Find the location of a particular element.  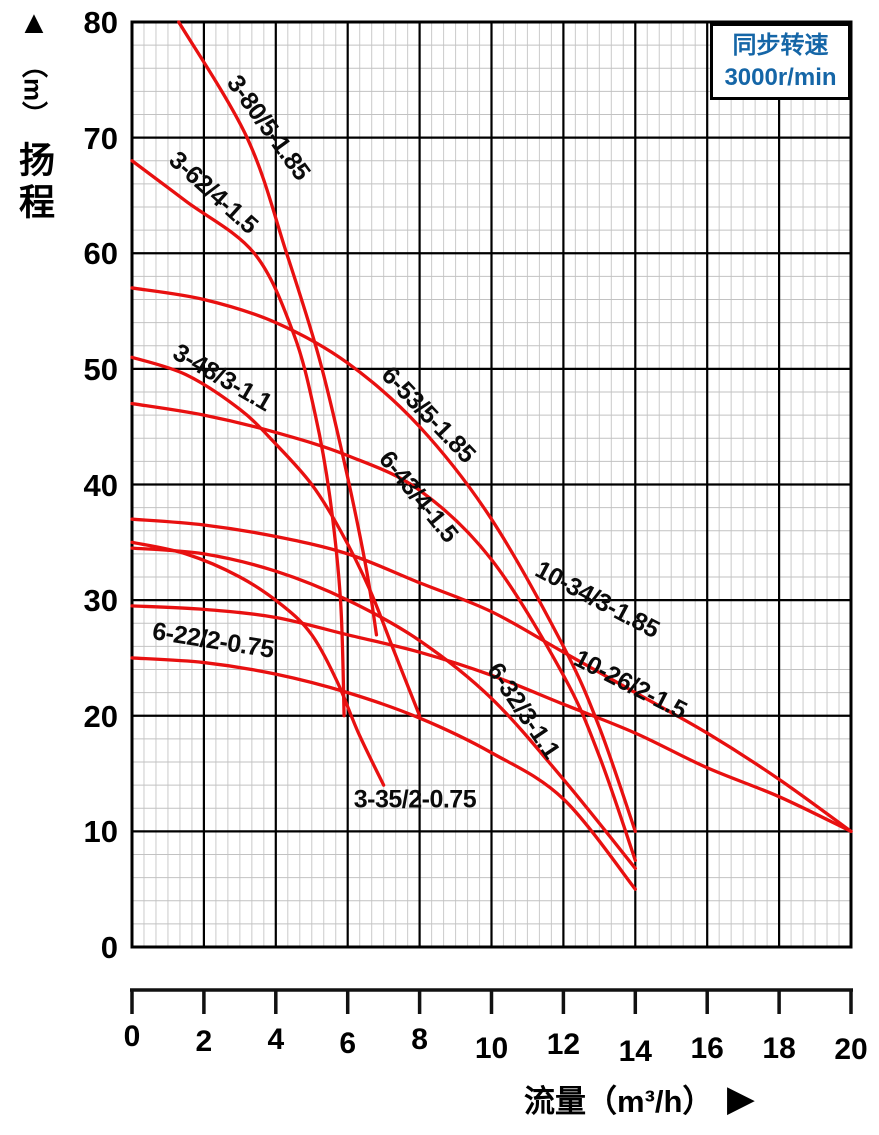

x-tick-label: 2 is located at coordinates (204, 1041).